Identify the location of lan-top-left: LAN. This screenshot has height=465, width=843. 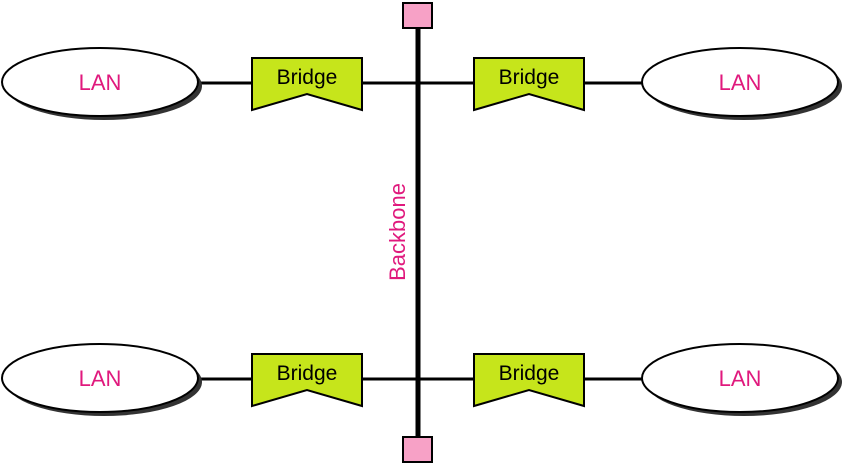
(101, 83).